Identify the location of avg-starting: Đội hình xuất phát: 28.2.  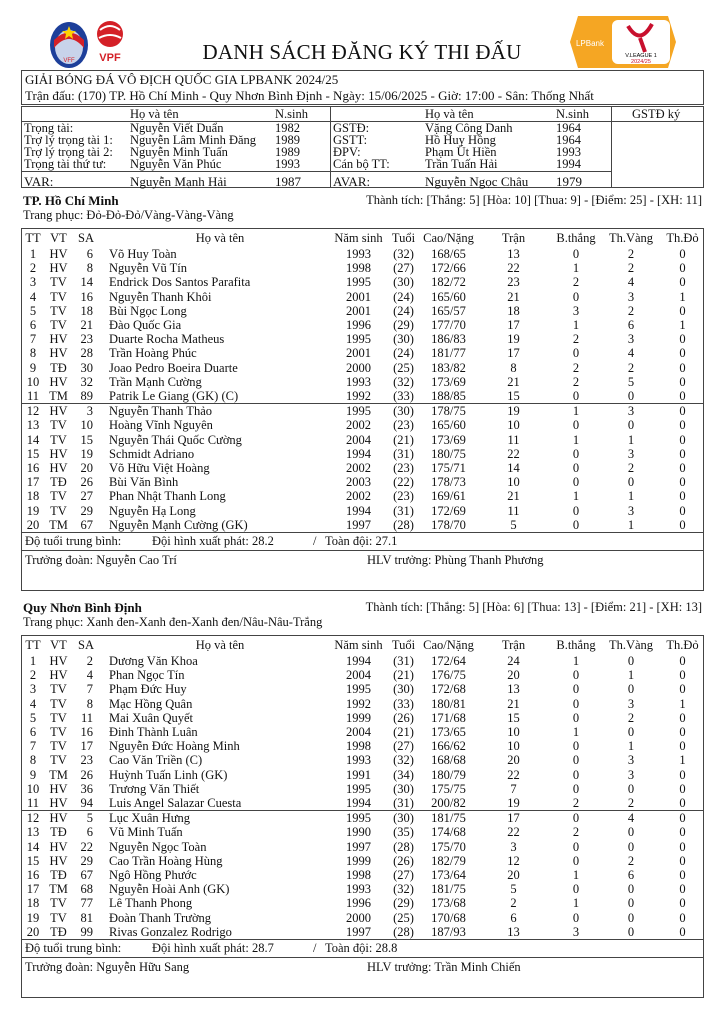
(213, 541).